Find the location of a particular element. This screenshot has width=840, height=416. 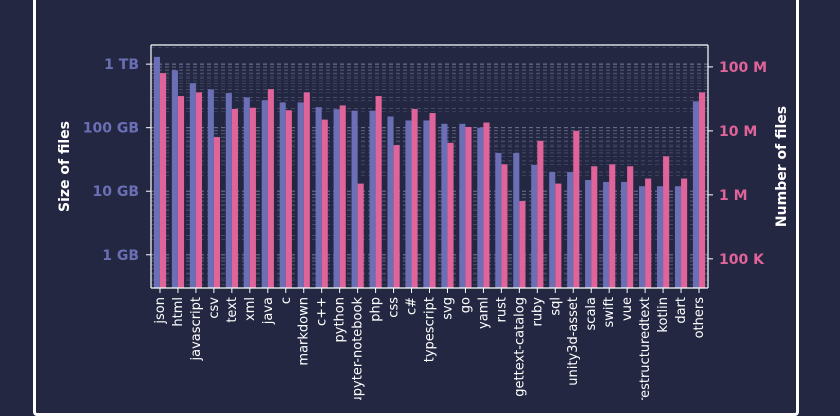

x-tick-label: typescript is located at coordinates (430, 329).